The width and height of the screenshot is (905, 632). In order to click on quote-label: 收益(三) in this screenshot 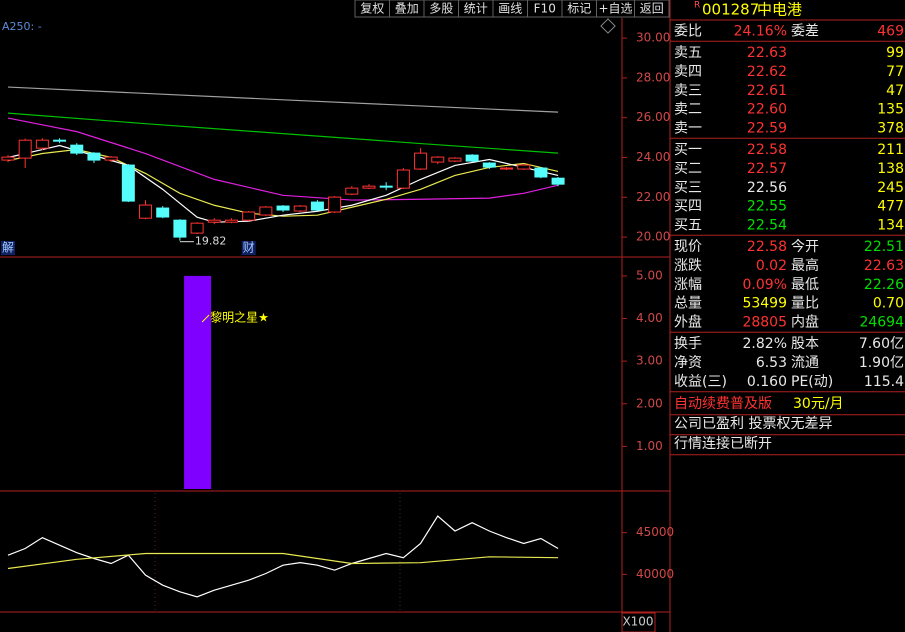, I will do `click(700, 382)`.